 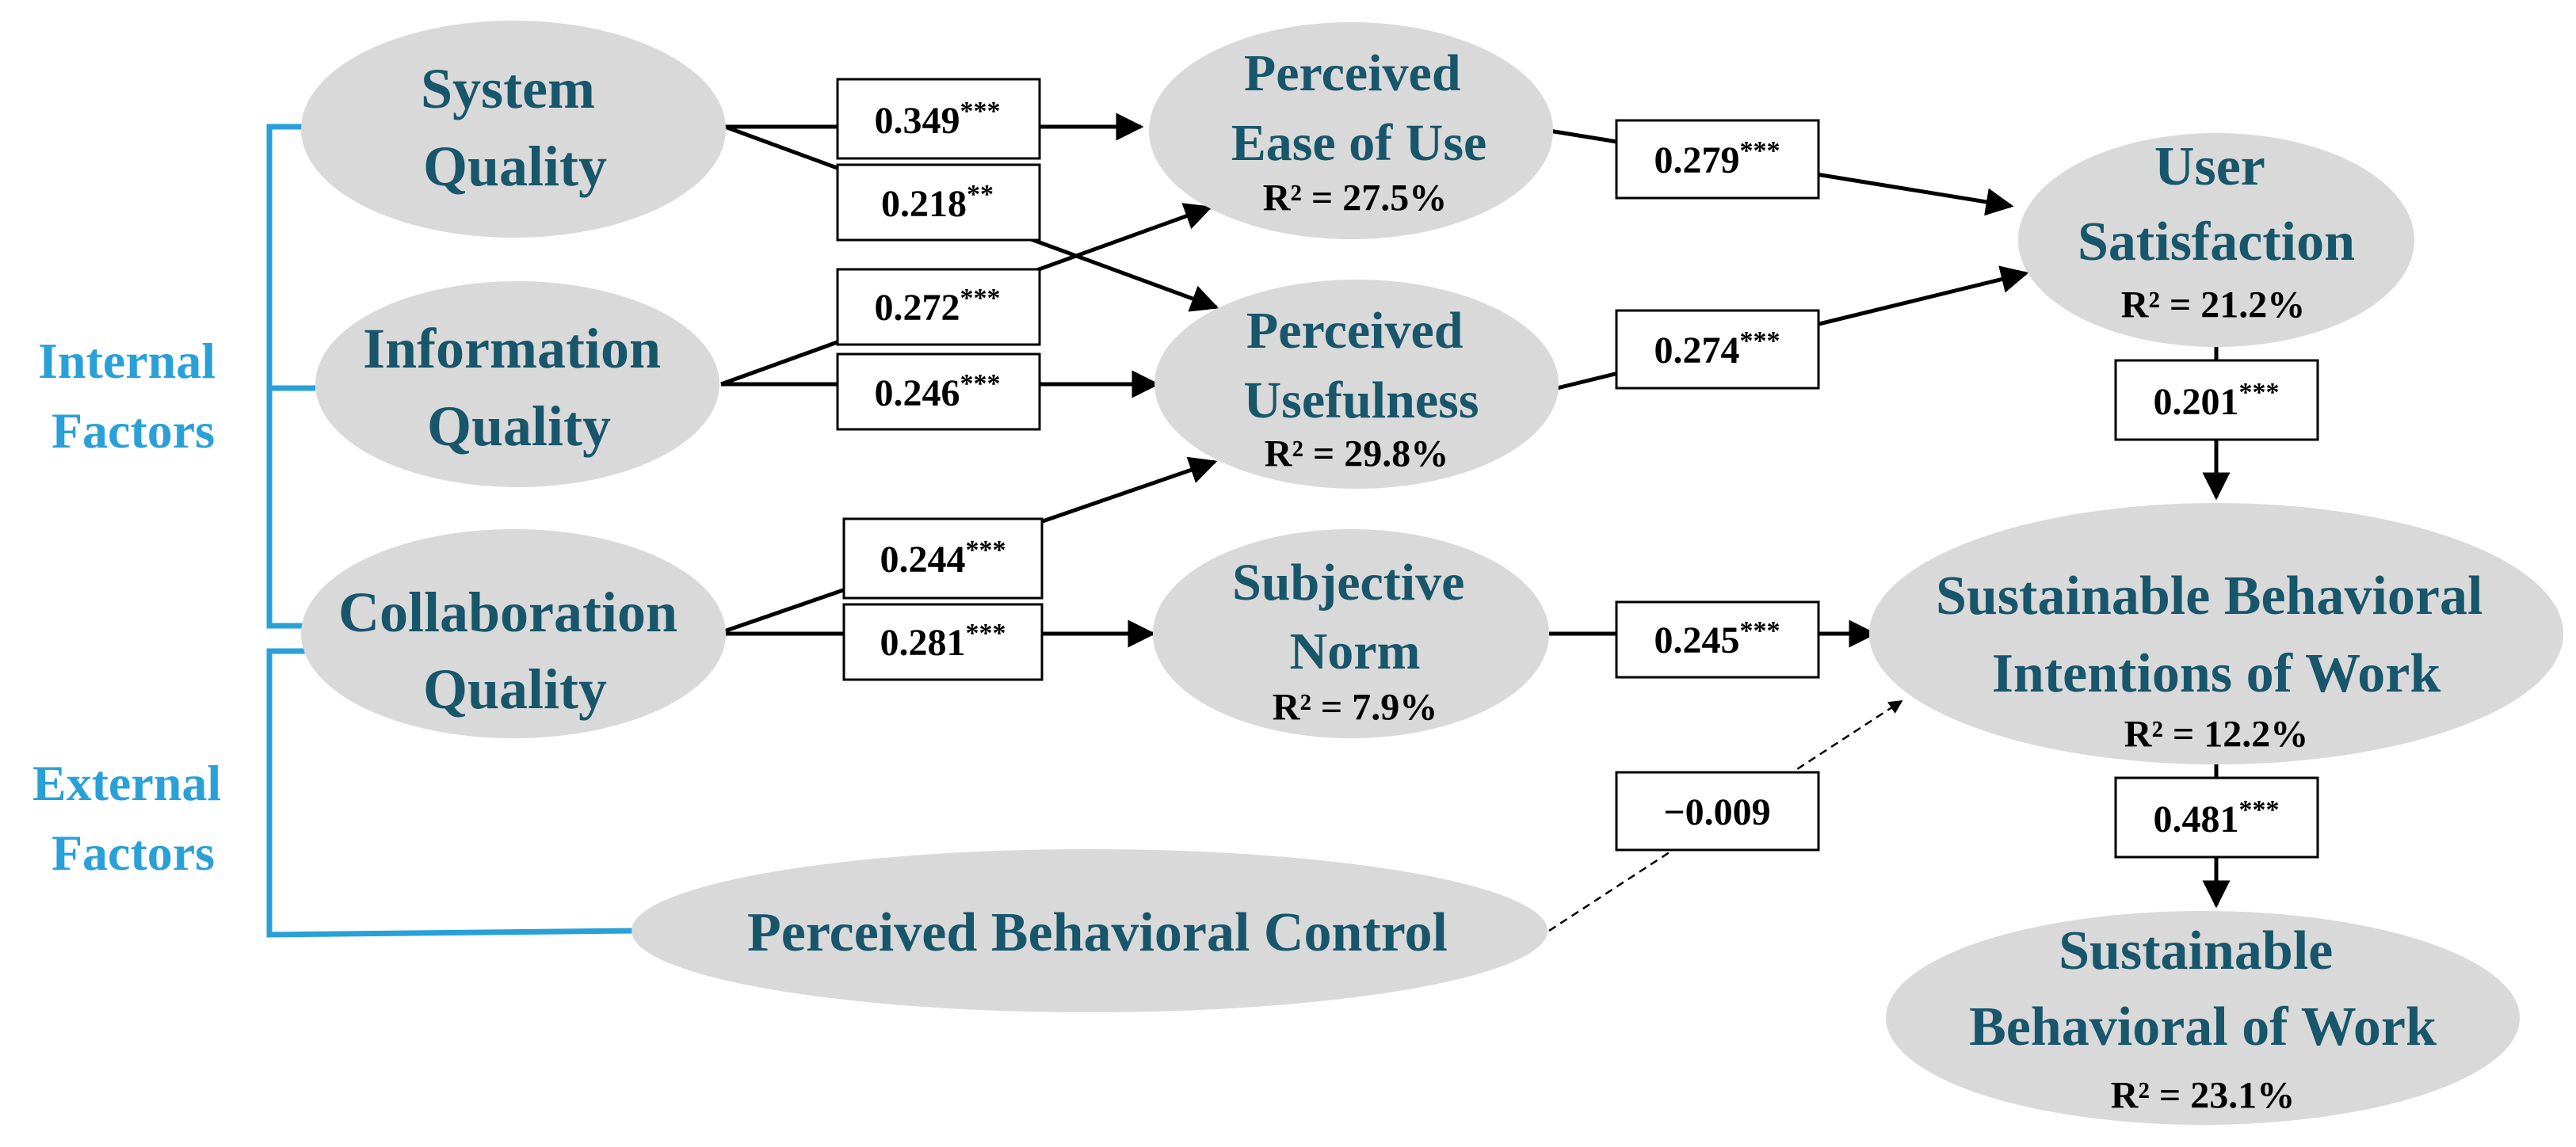 I want to click on coefficient-sbi-sb: 0.481***, so click(x=2217, y=817).